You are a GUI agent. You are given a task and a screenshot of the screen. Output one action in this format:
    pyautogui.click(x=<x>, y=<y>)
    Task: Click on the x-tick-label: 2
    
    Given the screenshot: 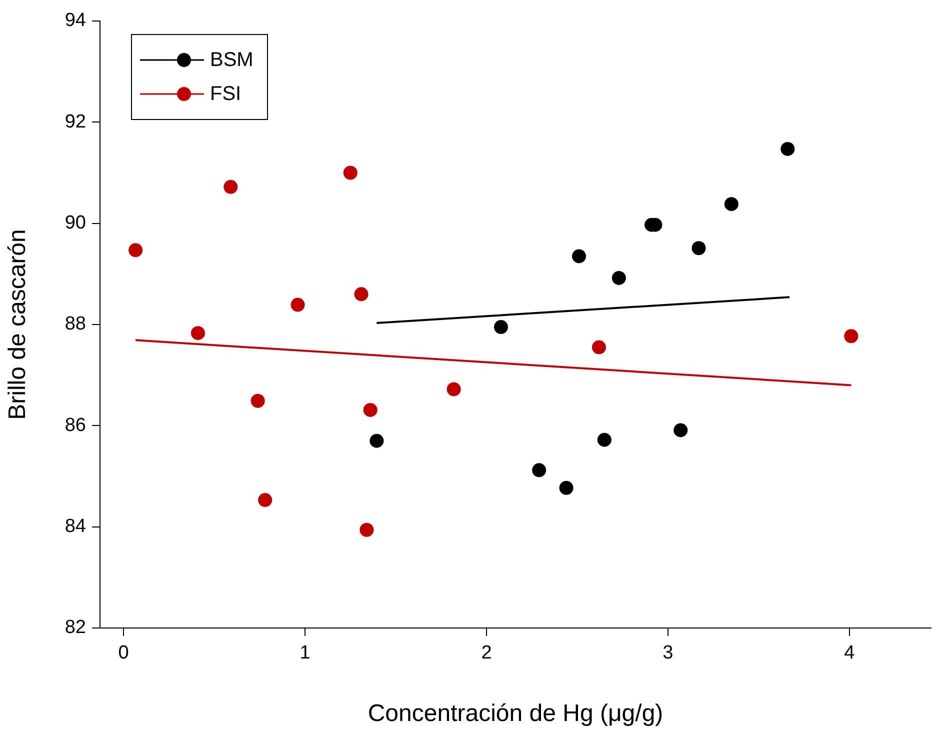 What is the action you would take?
    pyautogui.click(x=486, y=653)
    